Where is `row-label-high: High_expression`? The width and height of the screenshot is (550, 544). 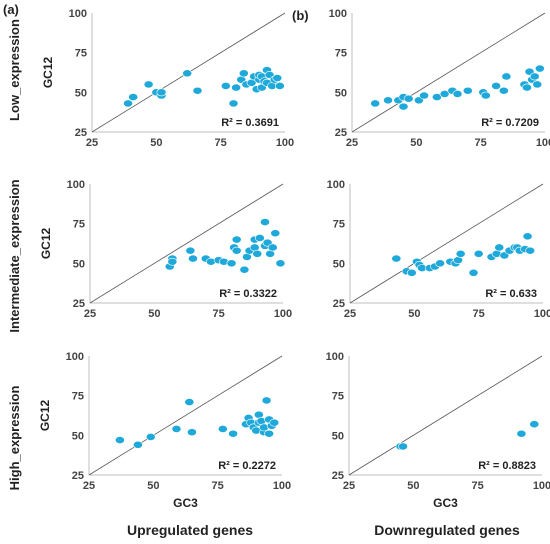
row-label-high: High_expression is located at coordinates (14, 438).